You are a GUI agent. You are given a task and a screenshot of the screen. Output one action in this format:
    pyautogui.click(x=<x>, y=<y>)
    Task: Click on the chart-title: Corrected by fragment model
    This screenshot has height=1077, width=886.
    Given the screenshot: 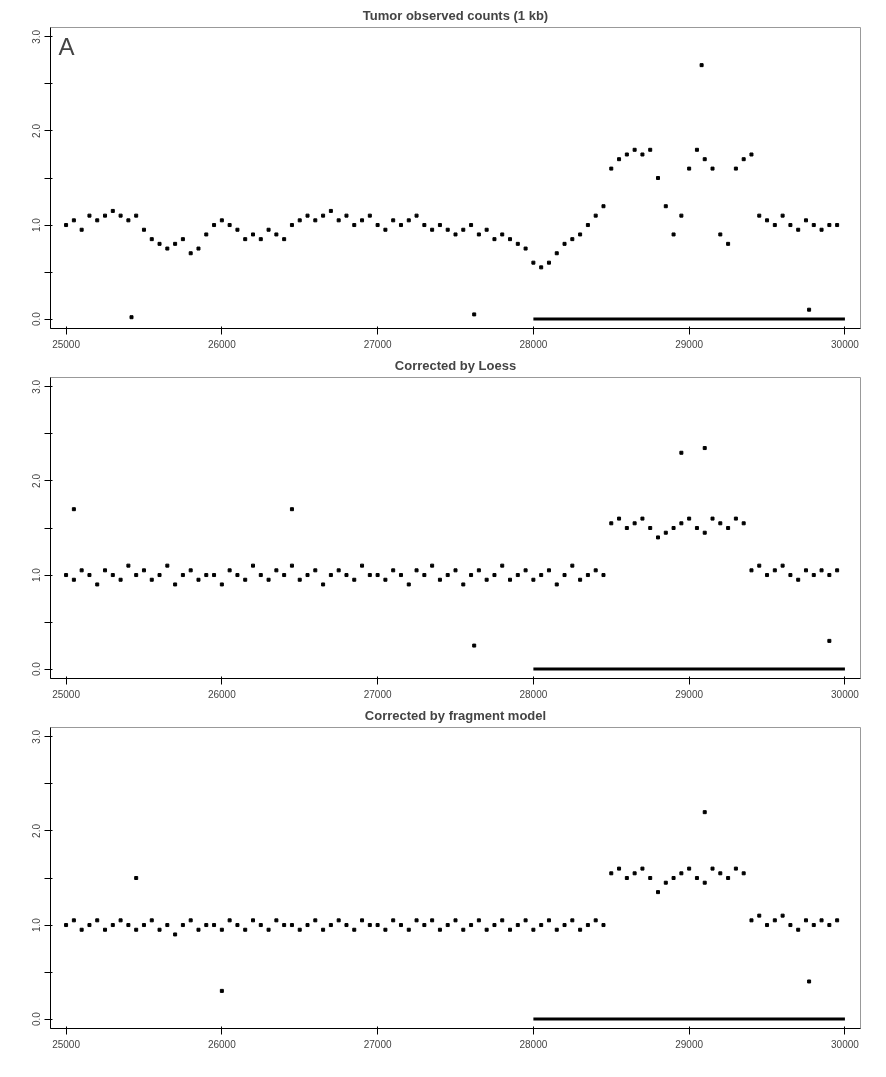 What is the action you would take?
    pyautogui.click(x=455, y=715)
    